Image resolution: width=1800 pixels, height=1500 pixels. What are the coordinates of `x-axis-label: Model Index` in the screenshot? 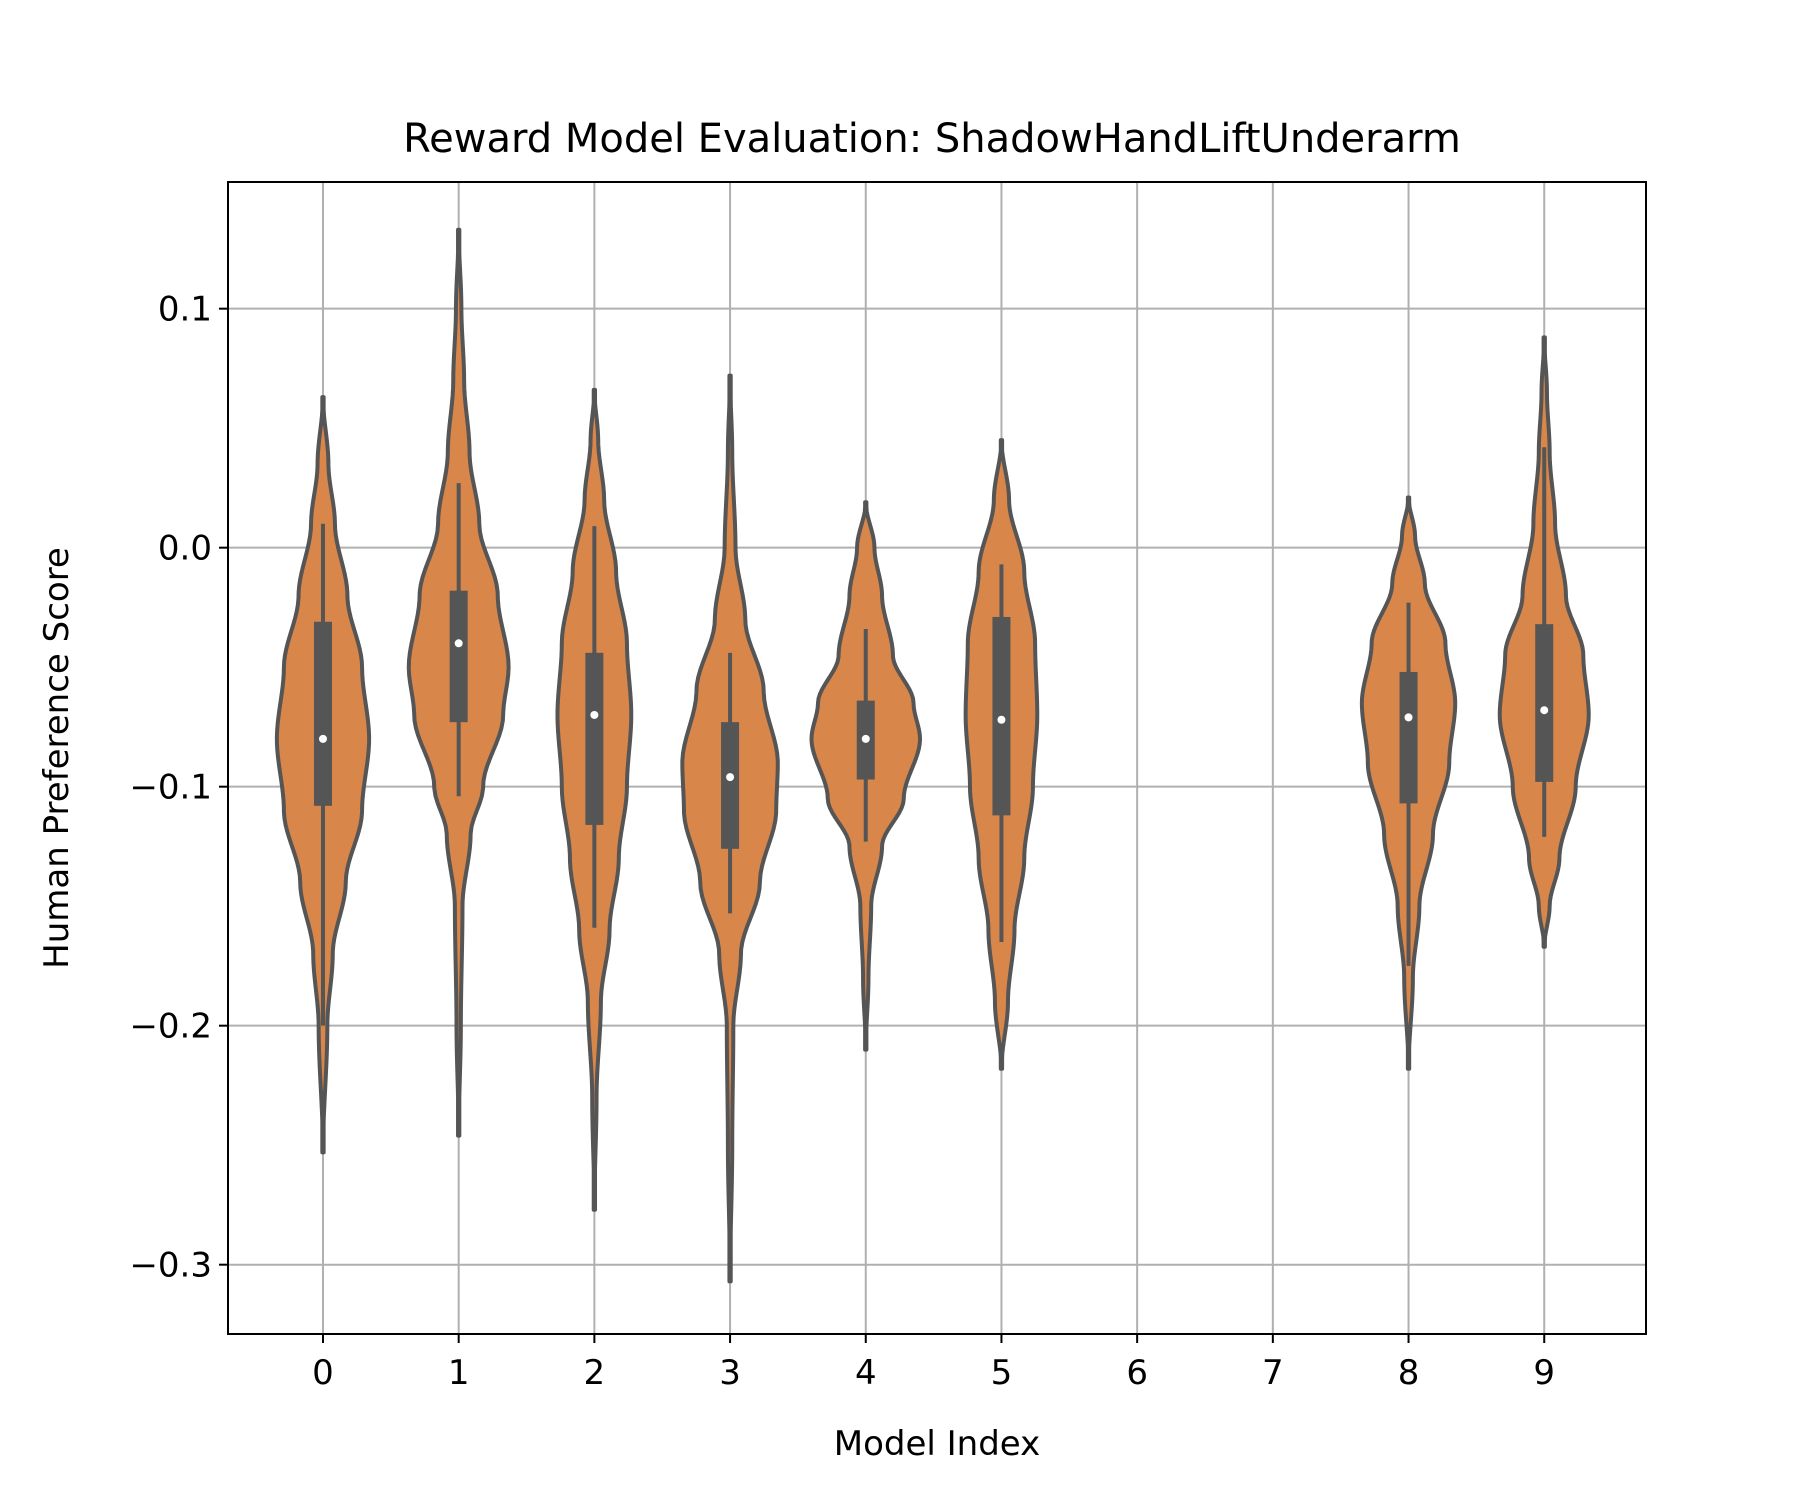 It's located at (937, 1444).